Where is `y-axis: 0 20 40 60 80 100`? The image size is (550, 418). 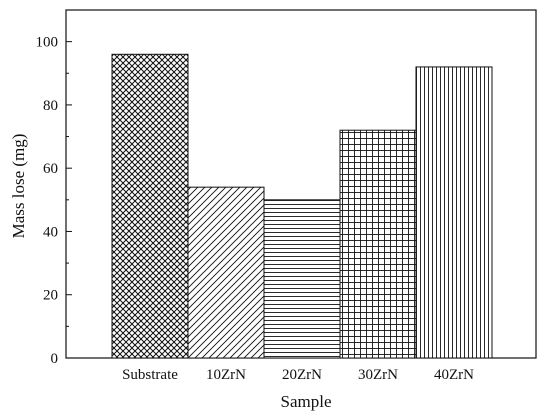
y-axis: 0 20 40 60 80 100 is located at coordinates (54, 201).